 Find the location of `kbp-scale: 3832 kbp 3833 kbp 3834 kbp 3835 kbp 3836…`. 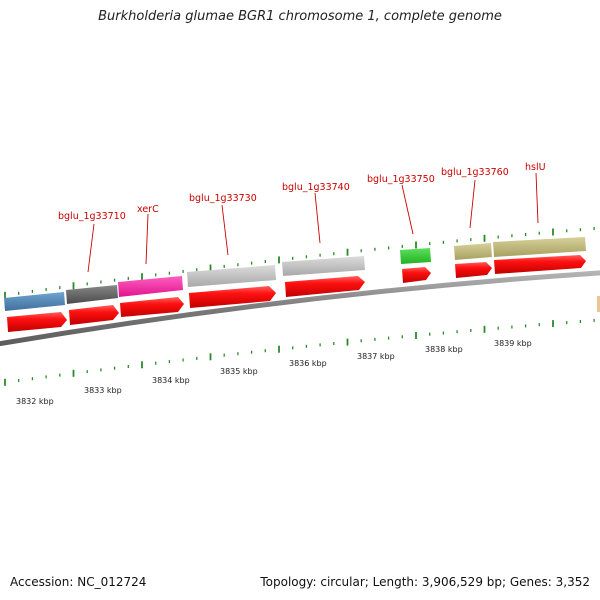

kbp-scale: 3832 kbp 3833 kbp 3834 kbp 3835 kbp 3836… is located at coordinates (274, 372).